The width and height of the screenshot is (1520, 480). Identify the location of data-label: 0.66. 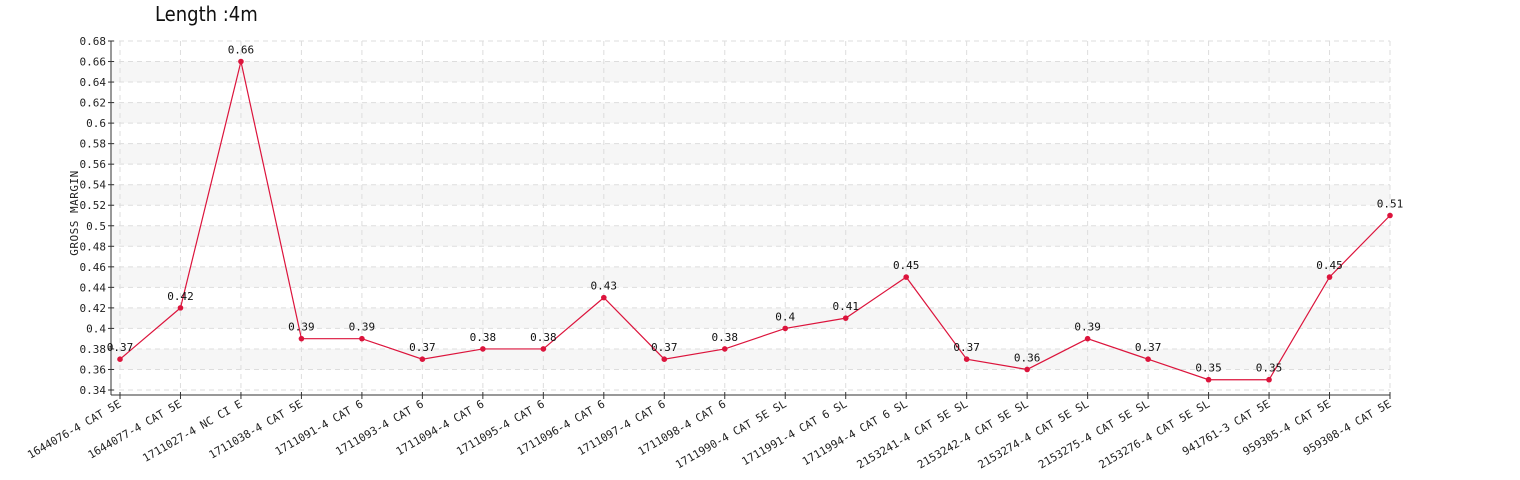
(241, 50).